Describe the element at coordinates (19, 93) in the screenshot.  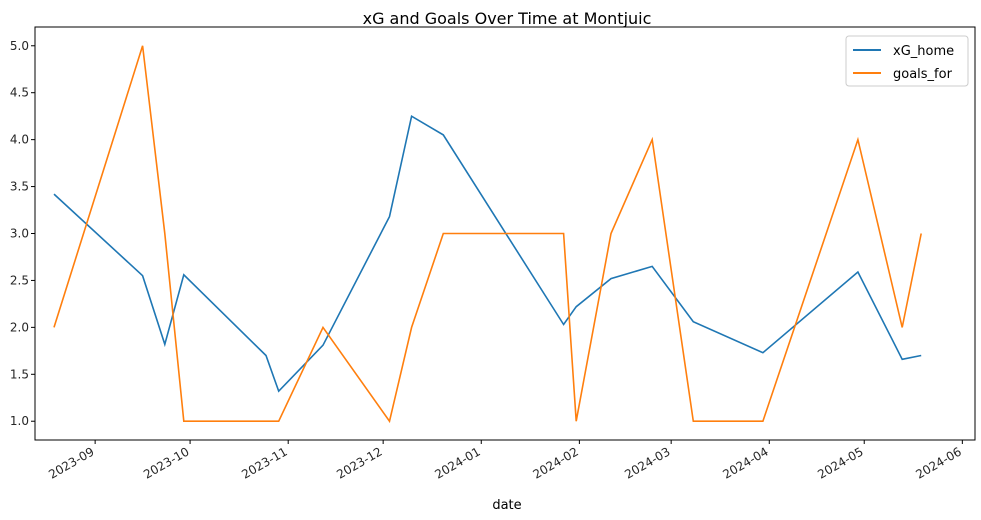
I see `y-tick-label: 4.5` at that location.